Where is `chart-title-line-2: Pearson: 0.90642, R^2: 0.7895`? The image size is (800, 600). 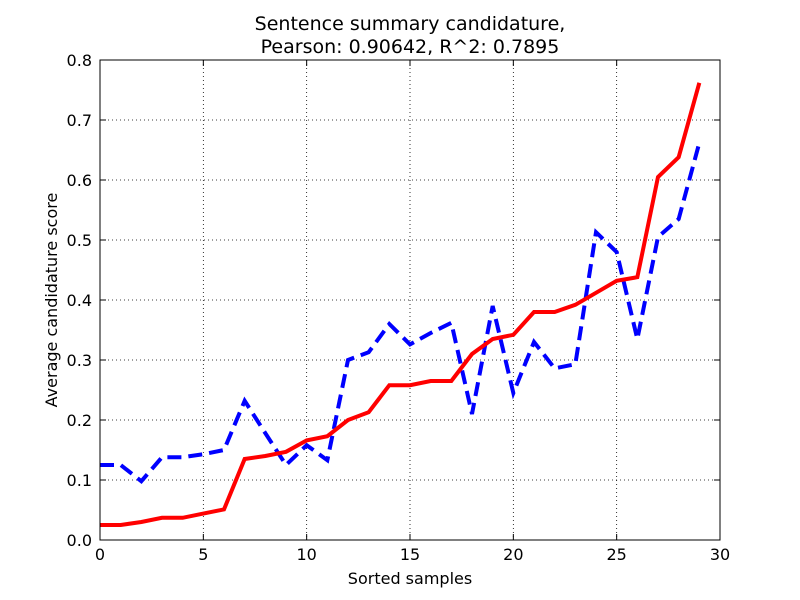 chart-title-line-2: Pearson: 0.90642, R^2: 0.7895 is located at coordinates (410, 47).